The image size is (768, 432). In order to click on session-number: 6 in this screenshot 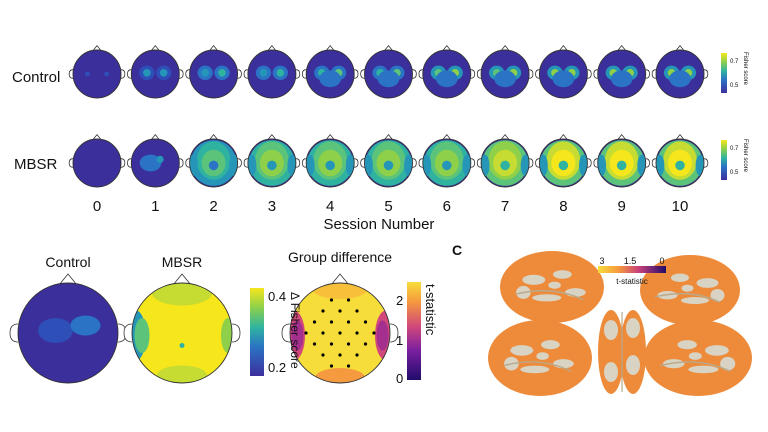, I will do `click(447, 206)`.